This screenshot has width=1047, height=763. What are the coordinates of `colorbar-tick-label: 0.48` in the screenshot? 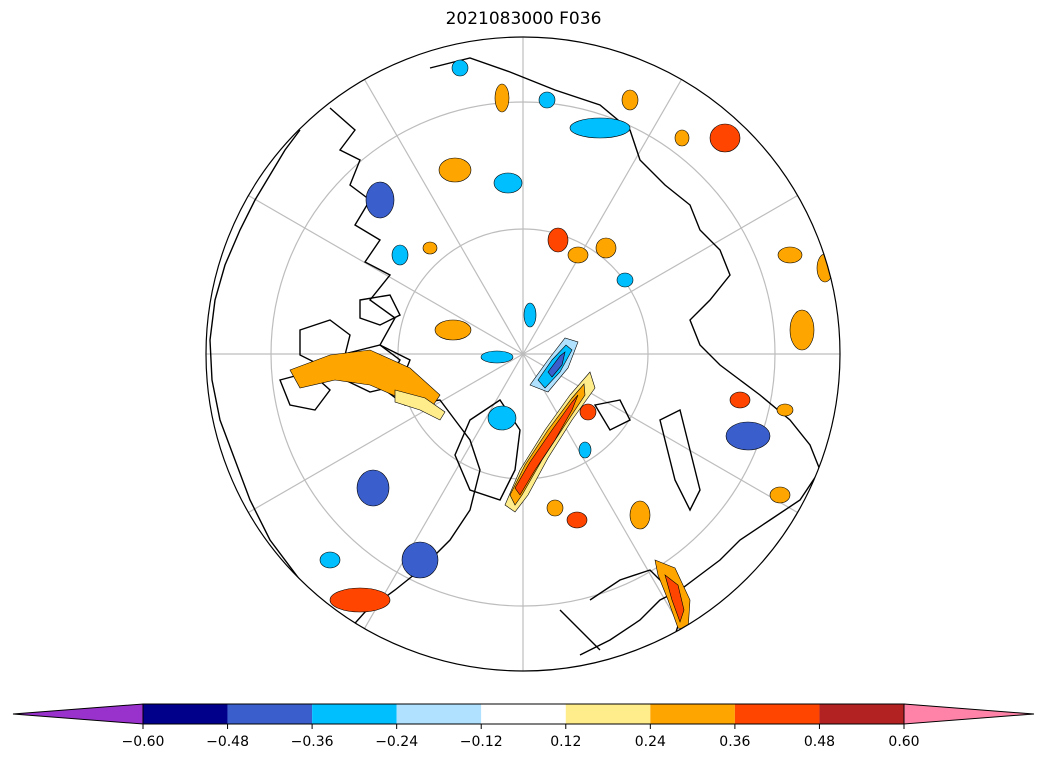 It's located at (819, 742).